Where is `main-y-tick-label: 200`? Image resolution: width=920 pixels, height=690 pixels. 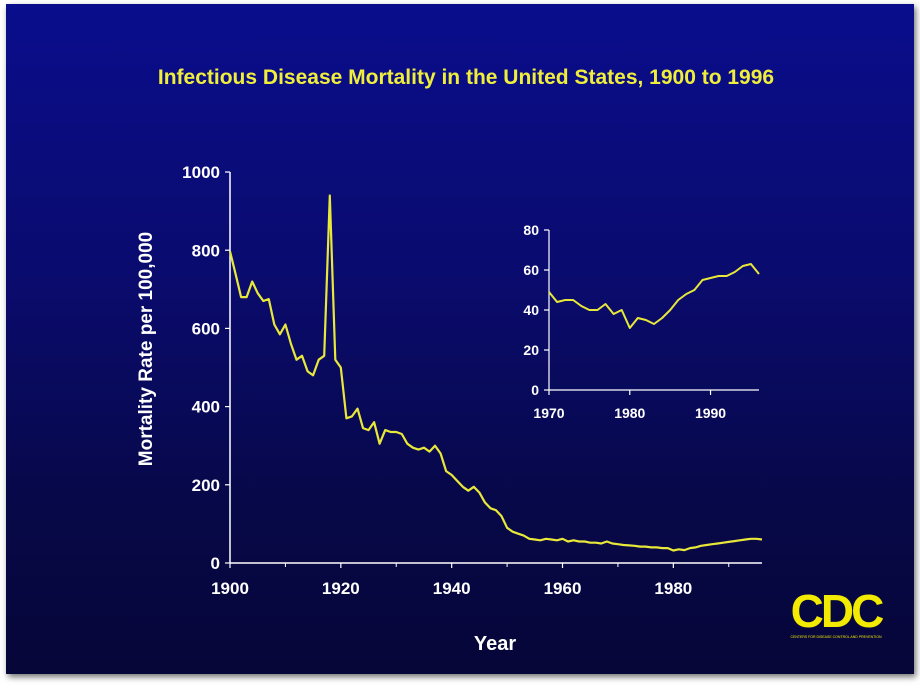
main-y-tick-label: 200 is located at coordinates (206, 485).